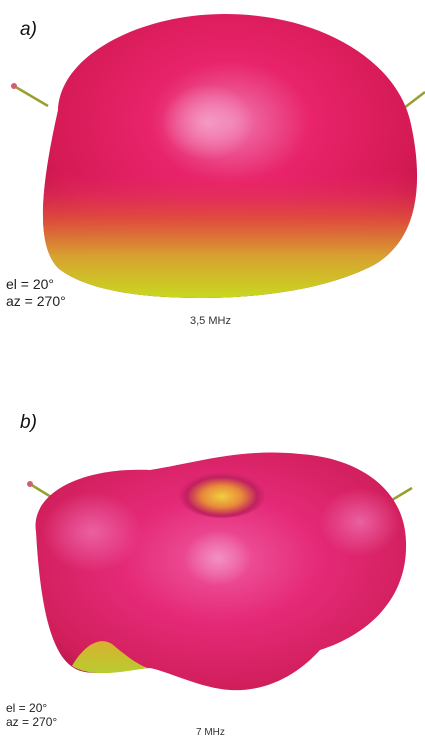 Image resolution: width=425 pixels, height=744 pixels. I want to click on panel-label: a), so click(28, 29).